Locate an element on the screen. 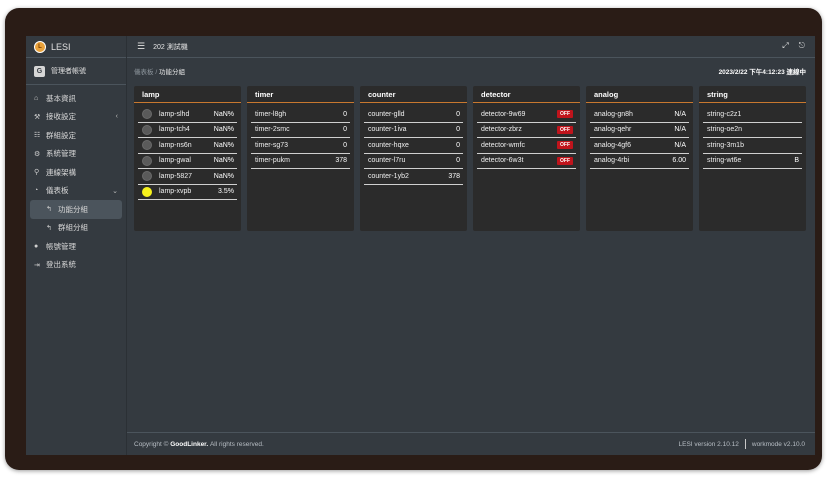 The height and width of the screenshot is (483, 840). sidebar-item-connection: ⚲ 連線架構 is located at coordinates (76, 172).